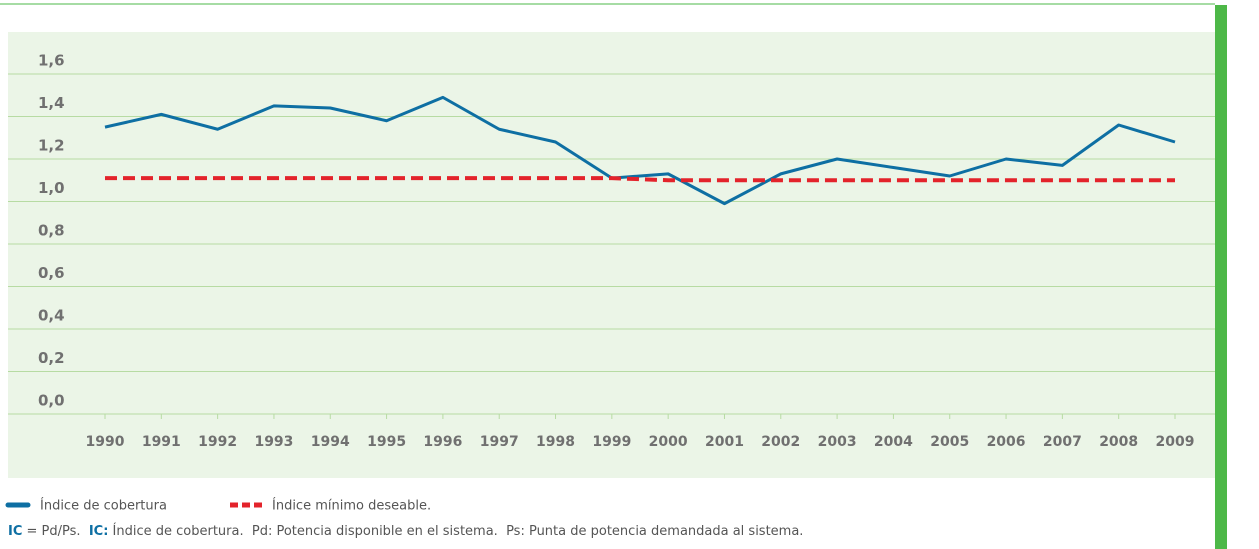  I want to click on x-tick-label: 2003, so click(837, 442).